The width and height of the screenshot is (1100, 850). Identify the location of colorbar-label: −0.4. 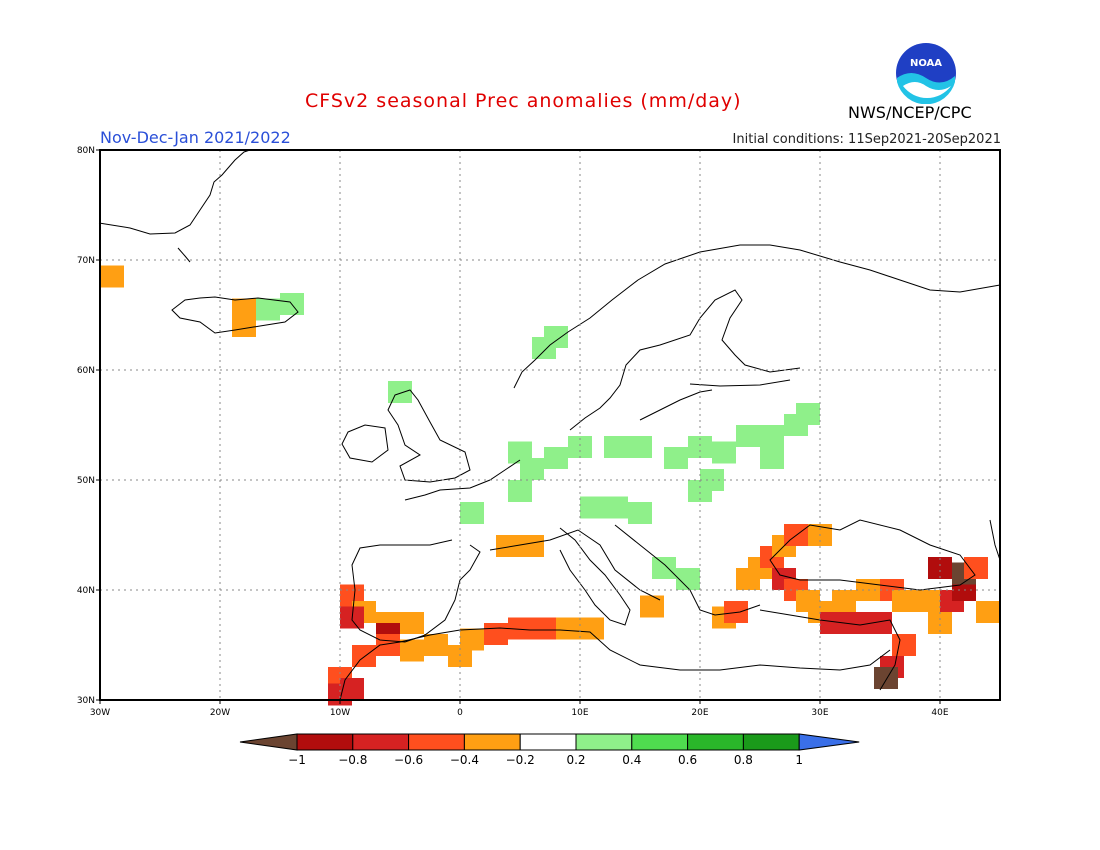
(464, 760).